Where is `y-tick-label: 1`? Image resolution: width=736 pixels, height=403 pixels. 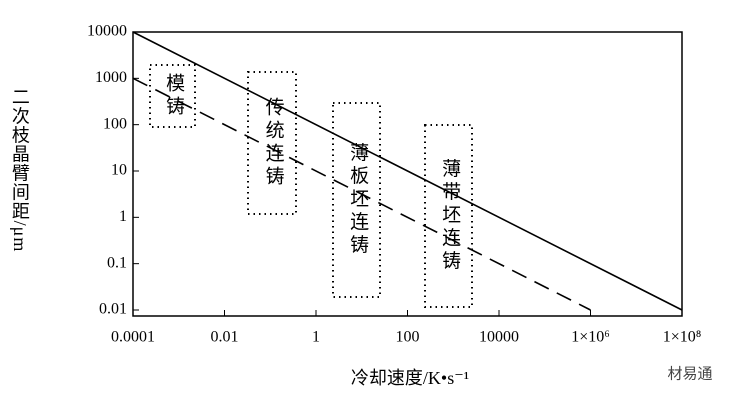 y-tick-label: 1 is located at coordinates (123, 216).